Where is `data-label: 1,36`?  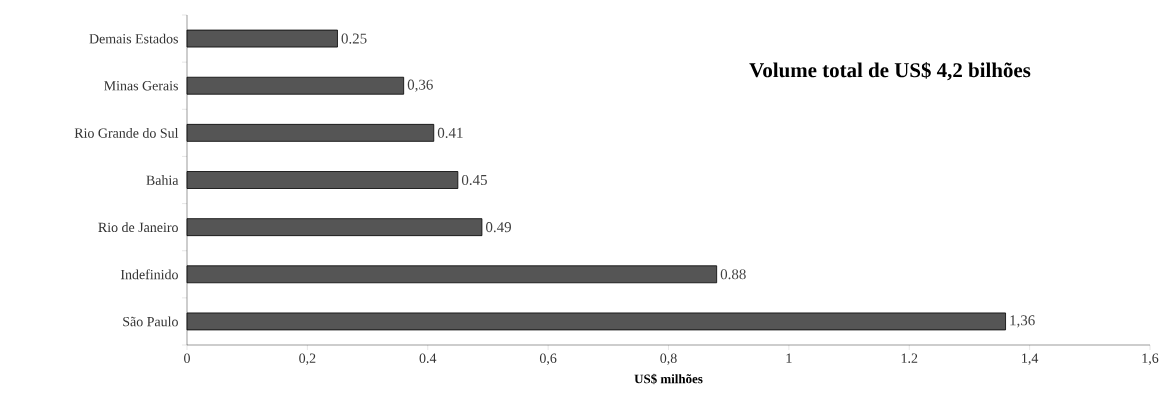
data-label: 1,36 is located at coordinates (1022, 321).